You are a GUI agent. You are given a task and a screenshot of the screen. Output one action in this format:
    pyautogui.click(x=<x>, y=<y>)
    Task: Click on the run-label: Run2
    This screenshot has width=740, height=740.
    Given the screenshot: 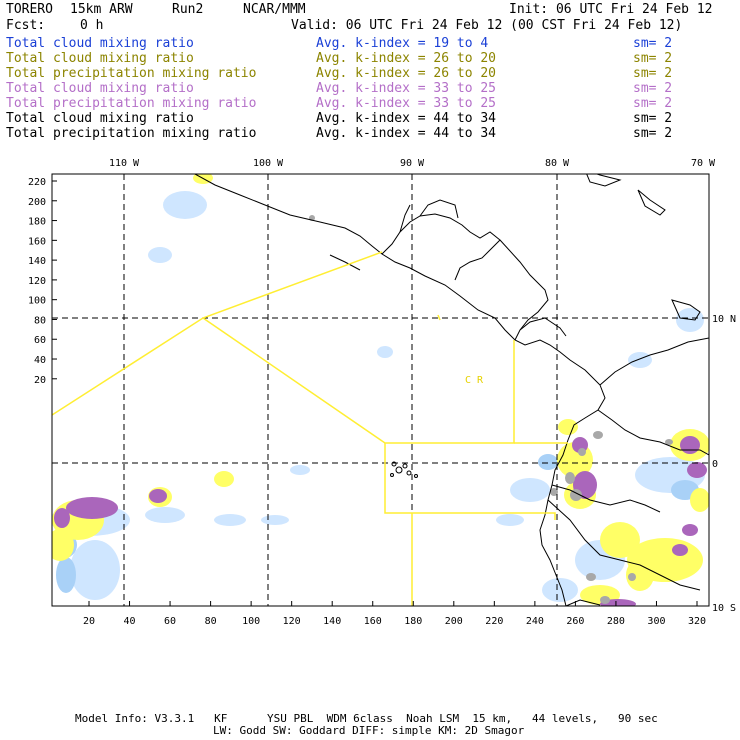 What is the action you would take?
    pyautogui.click(x=188, y=9)
    